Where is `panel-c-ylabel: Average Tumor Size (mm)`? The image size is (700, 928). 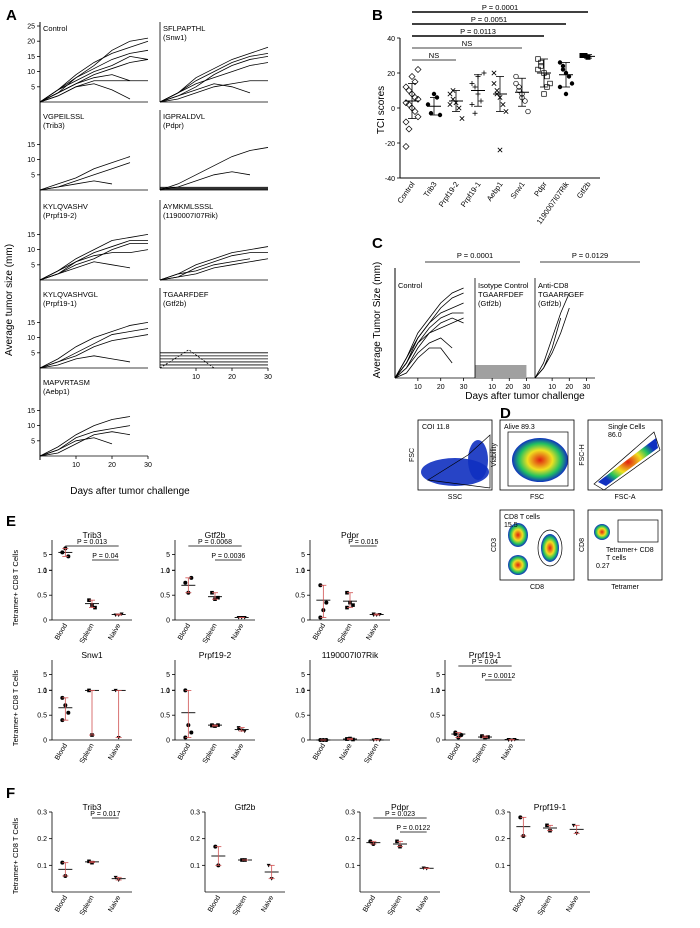
panel-c-ylabel: Average Tumor Size (mm) is located at coordinates (377, 320).